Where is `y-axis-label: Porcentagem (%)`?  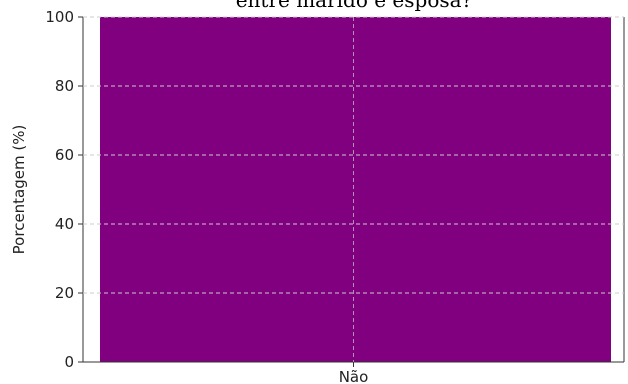
y-axis-label: Porcentagem (%) is located at coordinates (19, 190).